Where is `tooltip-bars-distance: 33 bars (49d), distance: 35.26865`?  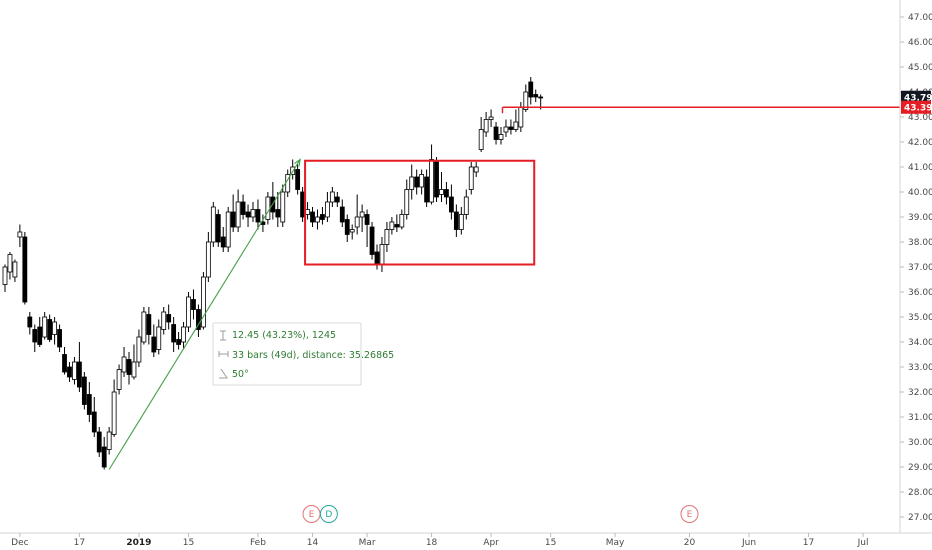 tooltip-bars-distance: 33 bars (49d), distance: 35.26865 is located at coordinates (313, 355).